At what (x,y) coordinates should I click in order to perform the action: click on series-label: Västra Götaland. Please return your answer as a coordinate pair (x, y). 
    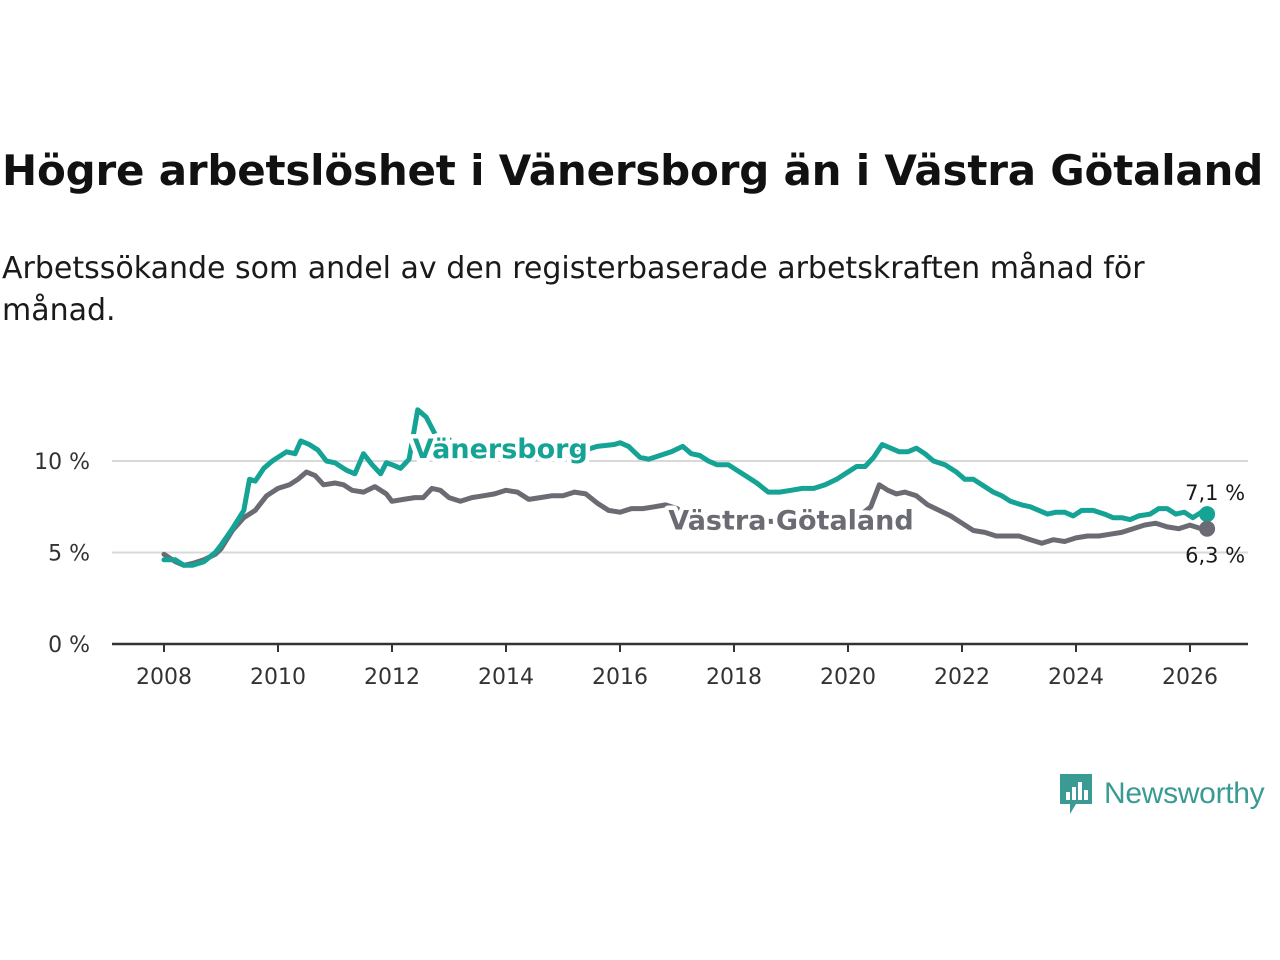
    Looking at the image, I should click on (790, 521).